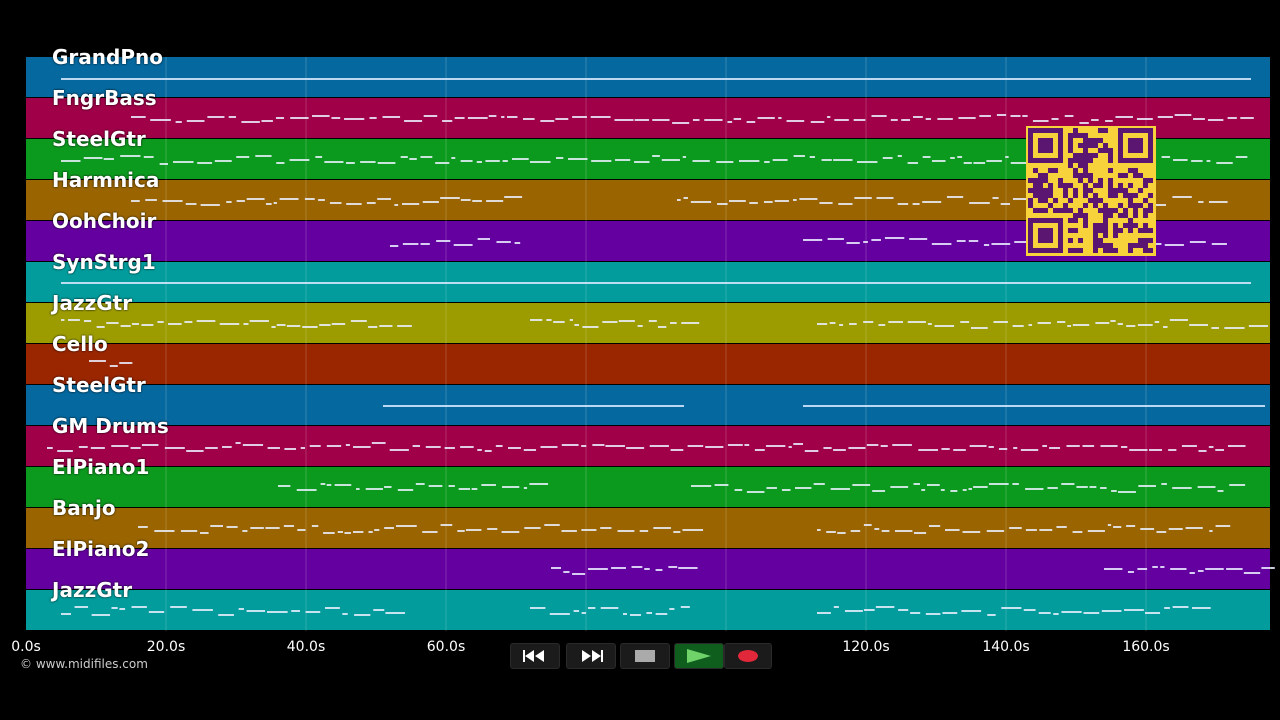  I want to click on stop-button, so click(645, 656).